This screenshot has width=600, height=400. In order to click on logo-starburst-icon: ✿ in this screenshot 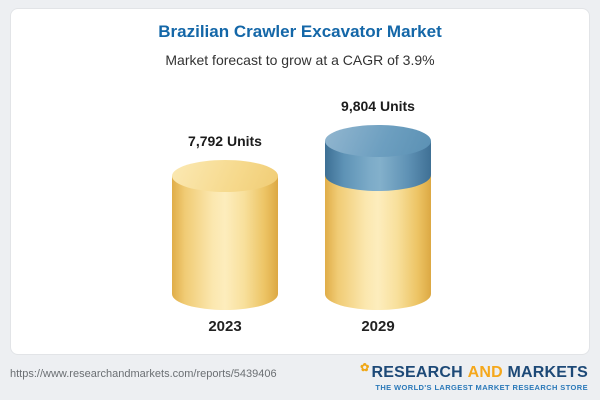, I will do `click(365, 368)`.